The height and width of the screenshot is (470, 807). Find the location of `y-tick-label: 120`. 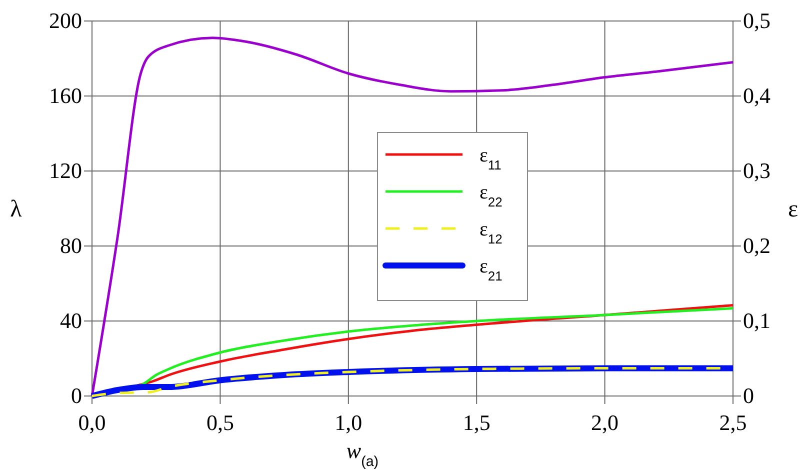

y-tick-label: 120 is located at coordinates (65, 170).